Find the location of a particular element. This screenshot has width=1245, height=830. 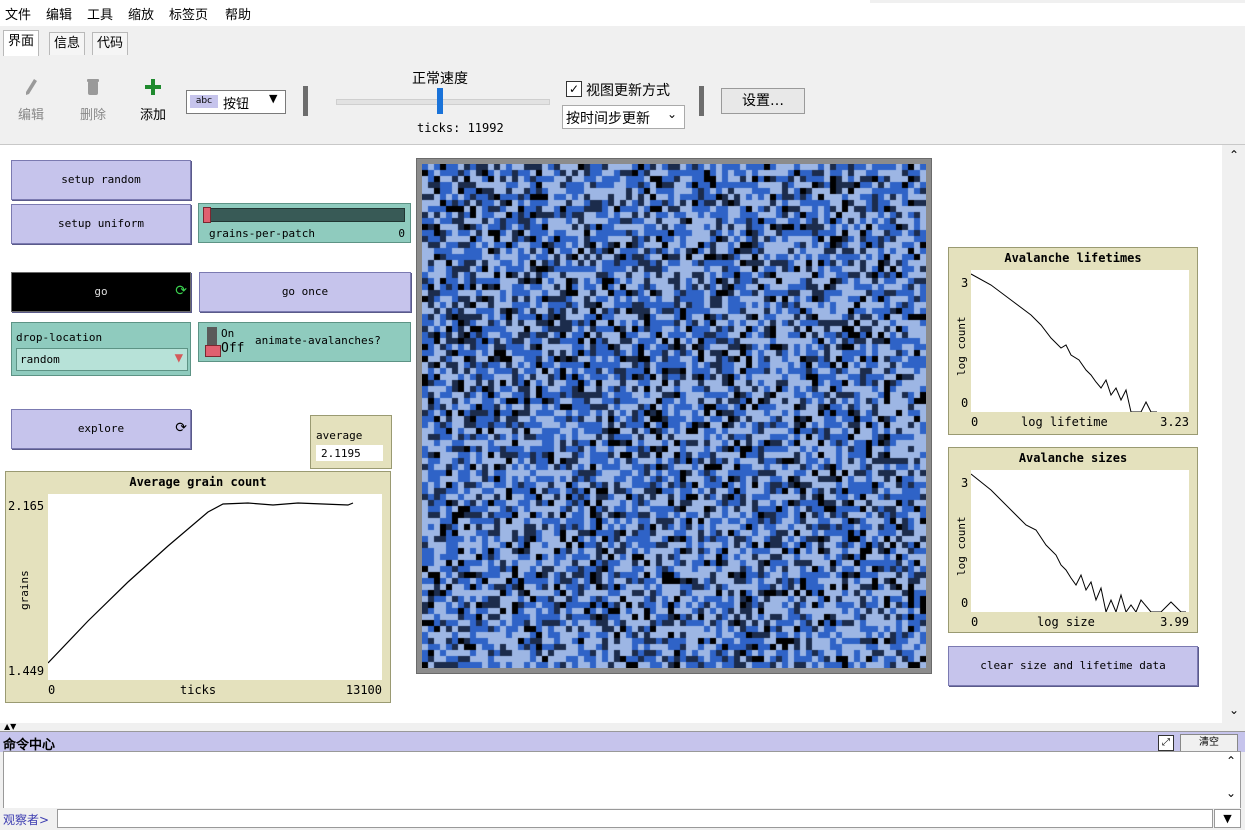

update-mode-value: 按时间步更新 is located at coordinates (608, 119).